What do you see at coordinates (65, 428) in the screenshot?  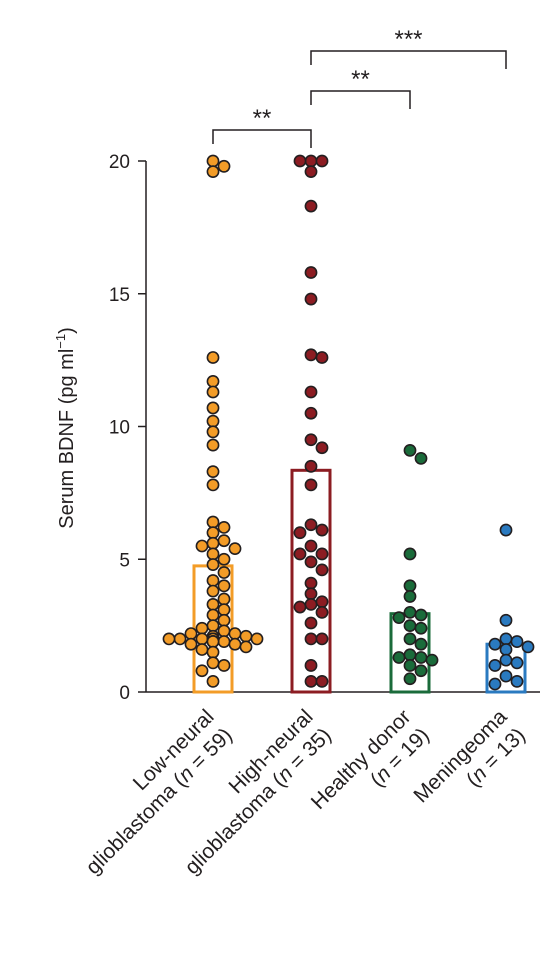 I see `y-axis-title: Serum BDNF (pg ml−1)` at bounding box center [65, 428].